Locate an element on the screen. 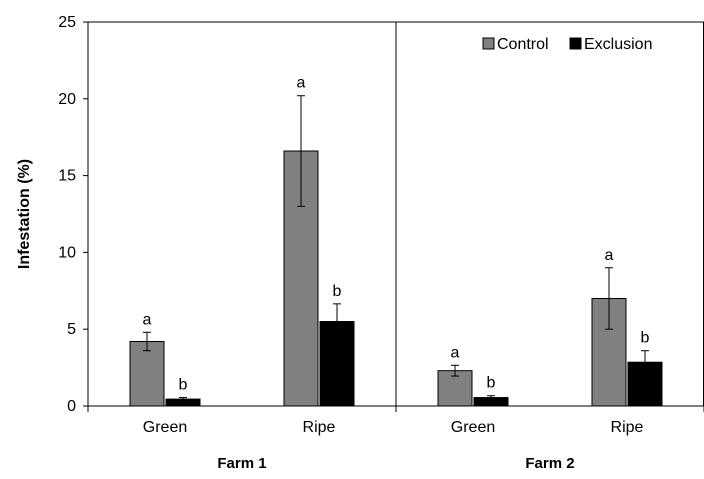 This screenshot has height=479, width=704. y-tick-label: 15 is located at coordinates (67, 176).